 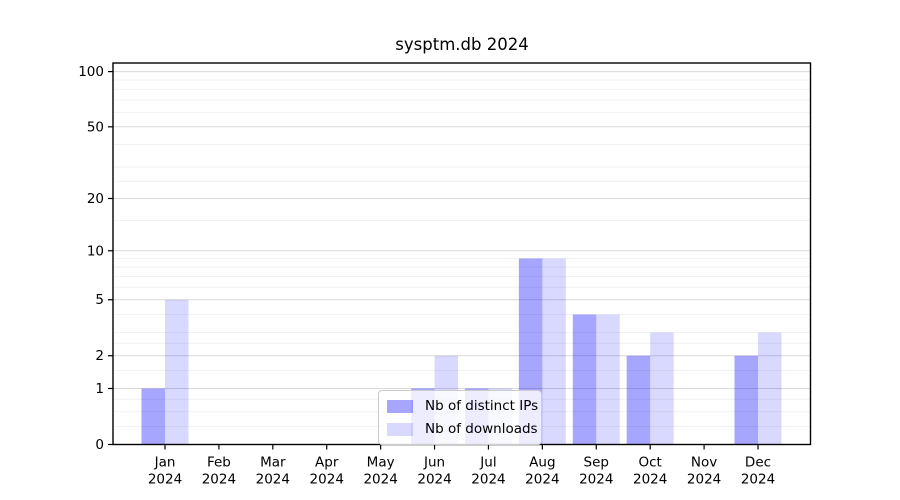 I want to click on legend-label-distinct-ips: Nb of distinct IPs, so click(x=482, y=406).